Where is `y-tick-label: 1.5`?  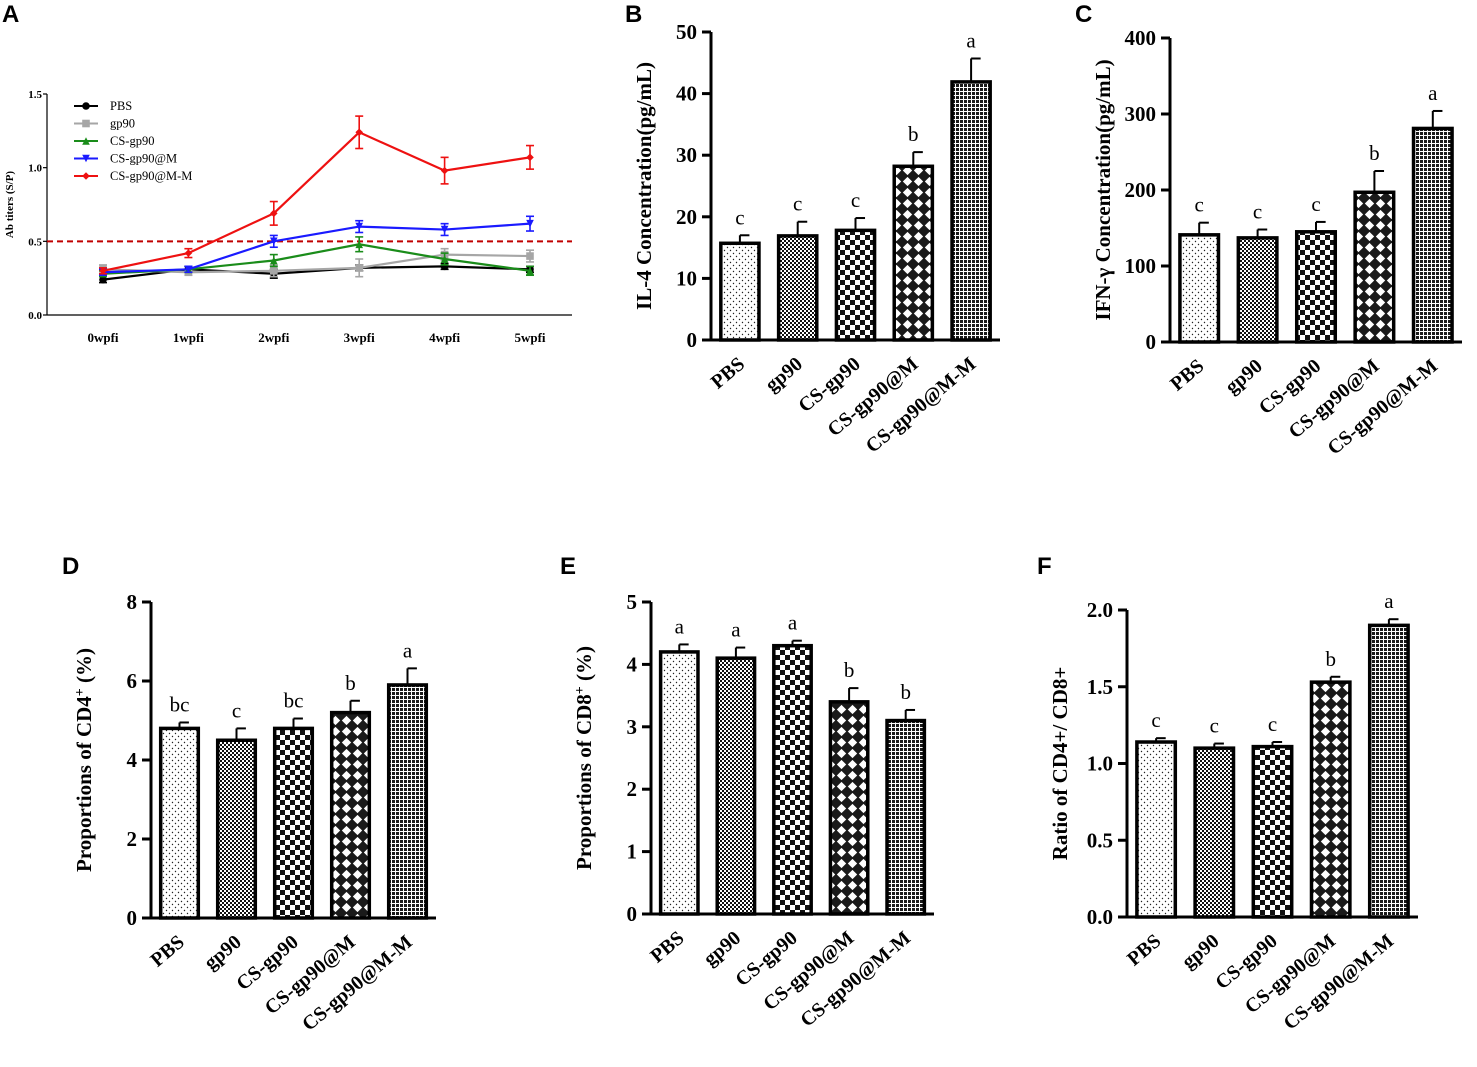 y-tick-label: 1.5 is located at coordinates (1100, 687).